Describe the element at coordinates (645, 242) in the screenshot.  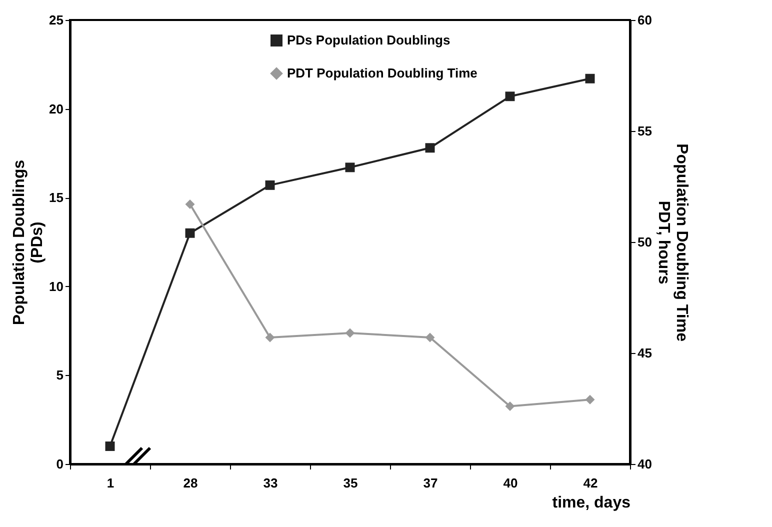
I see `y2-tick-label: 50` at that location.